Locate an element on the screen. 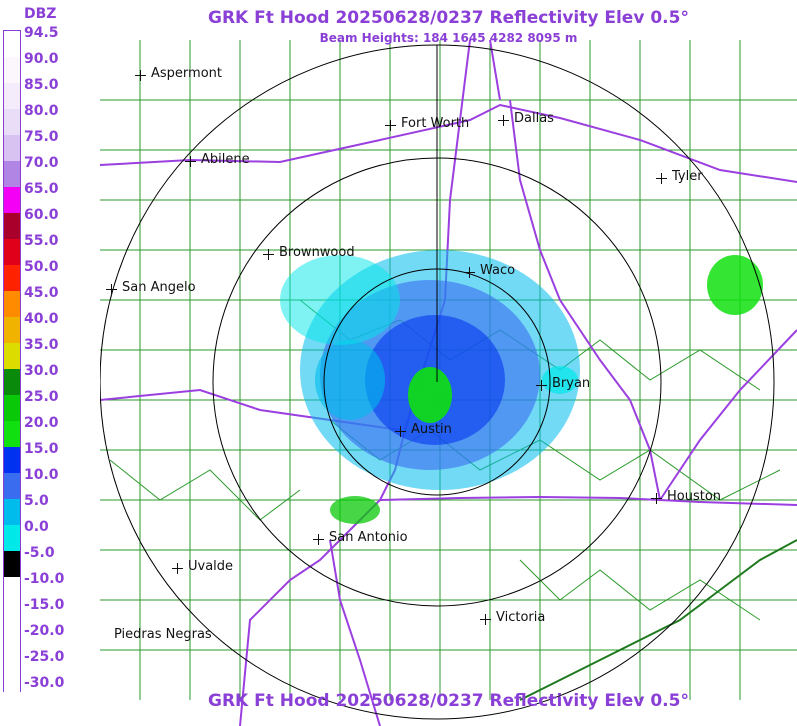 The image size is (797, 726). city-label: Tyler is located at coordinates (687, 176).